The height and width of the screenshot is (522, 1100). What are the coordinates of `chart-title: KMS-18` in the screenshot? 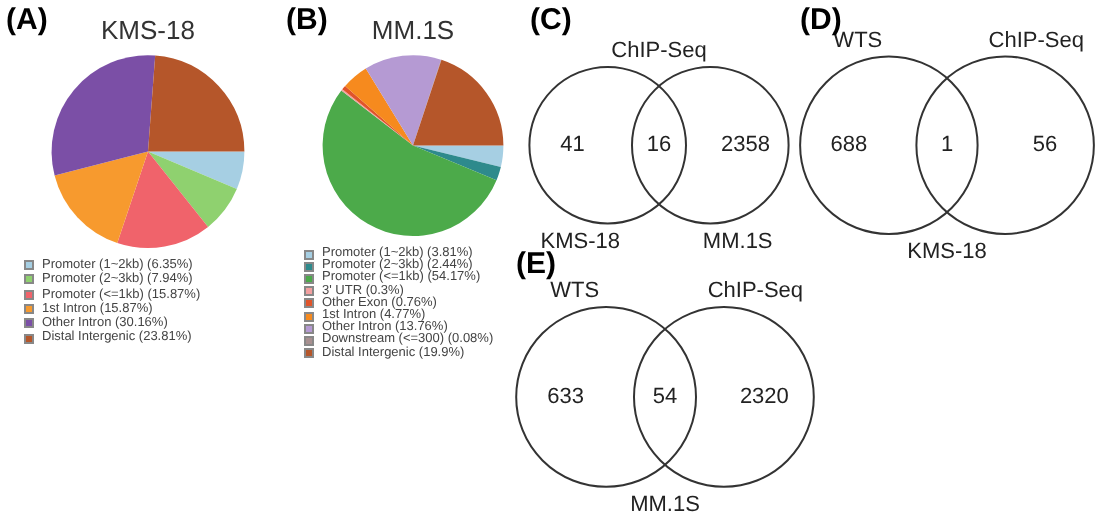 It's located at (148, 29).